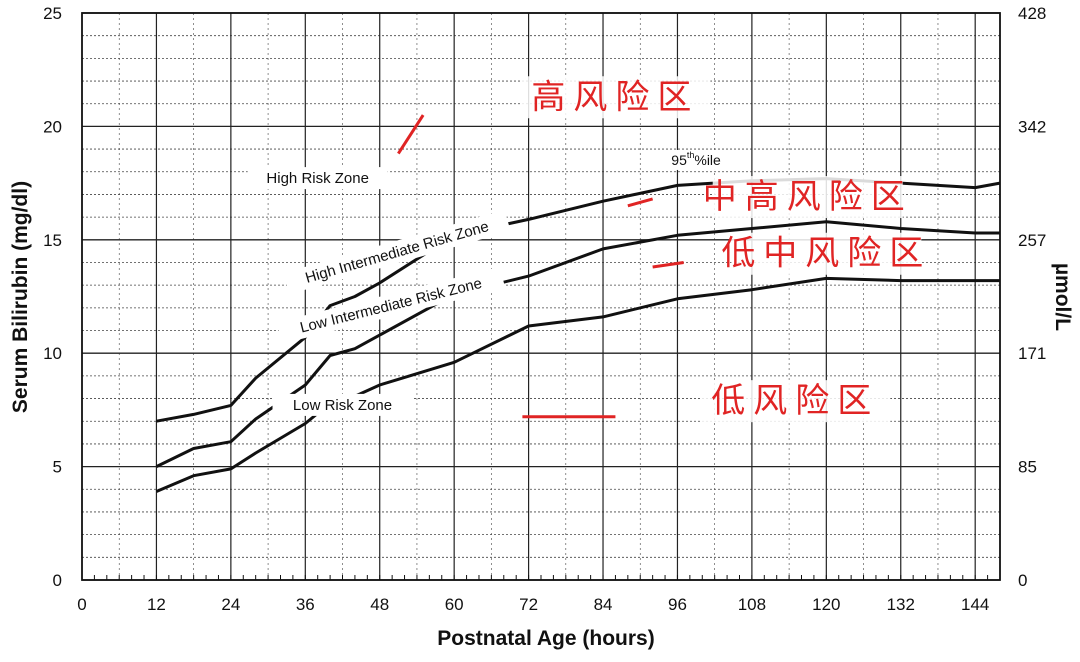  What do you see at coordinates (1032, 13) in the screenshot?
I see `y2-tick-label: 428` at bounding box center [1032, 13].